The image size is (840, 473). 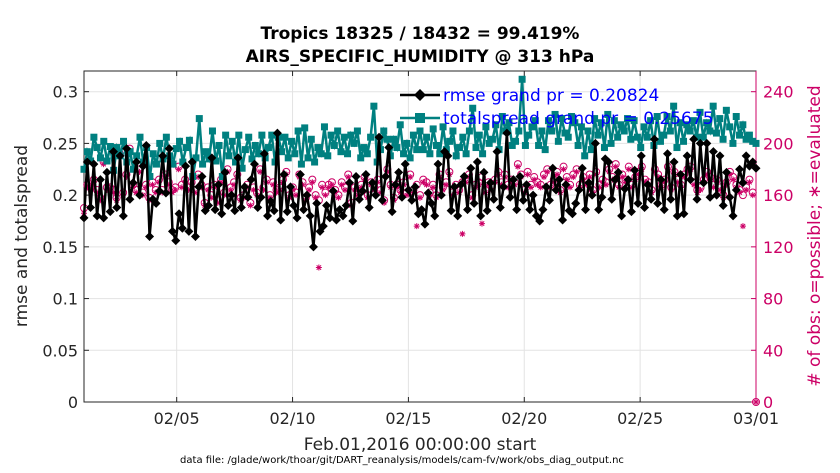 What do you see at coordinates (778, 247) in the screenshot?
I see `y-tick-label-right: 120` at bounding box center [778, 247].